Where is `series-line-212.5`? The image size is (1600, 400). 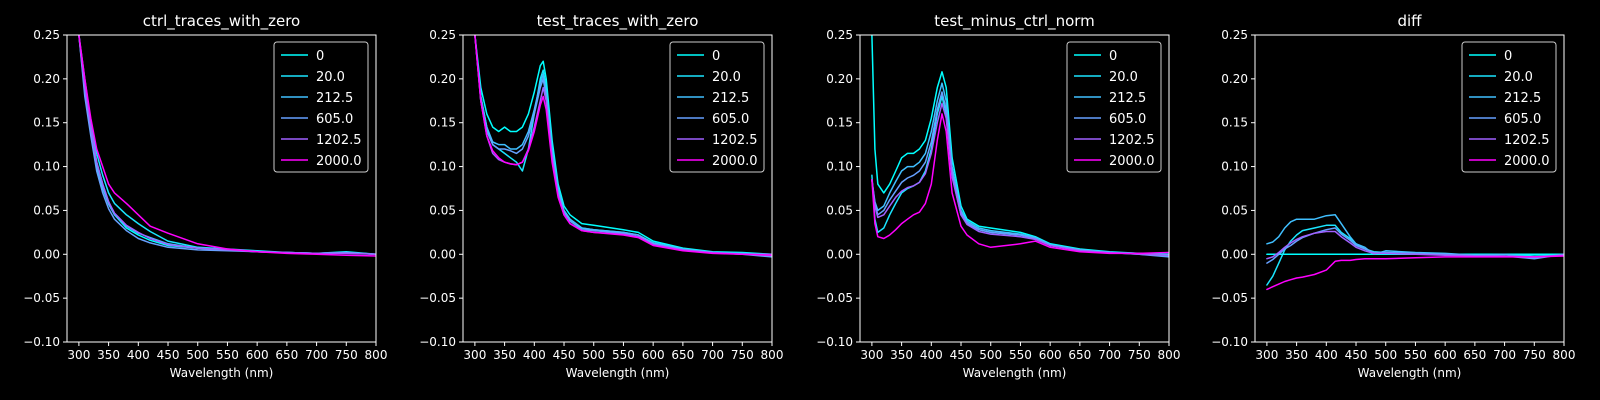 series-line-212.5 is located at coordinates (1415, 236).